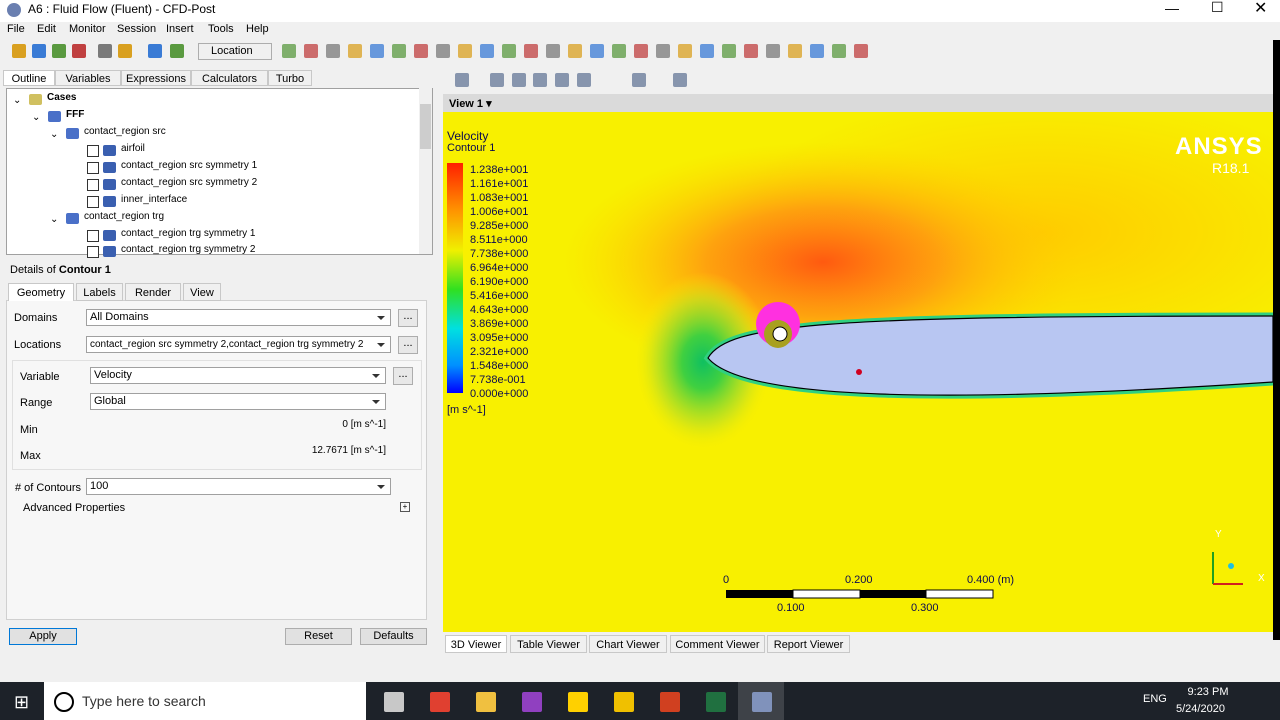 This screenshot has height=720, width=1280. I want to click on start: ⊞, so click(22, 702).